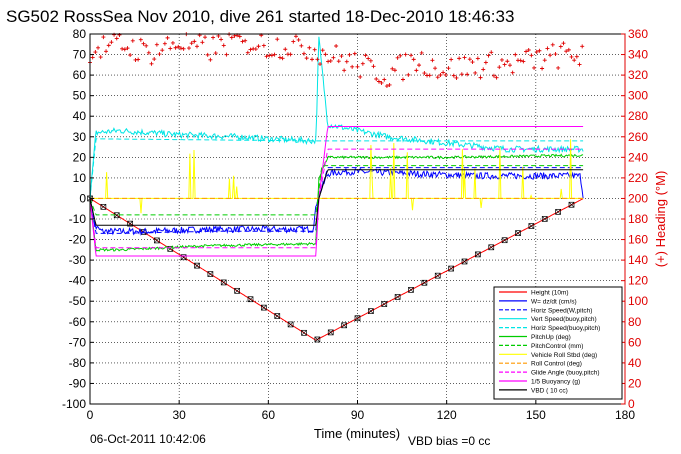 The height and width of the screenshot is (454, 681). Describe the element at coordinates (148, 439) in the screenshot. I see `timestamp-footer: 06-Oct-2011 10:42:06` at that location.